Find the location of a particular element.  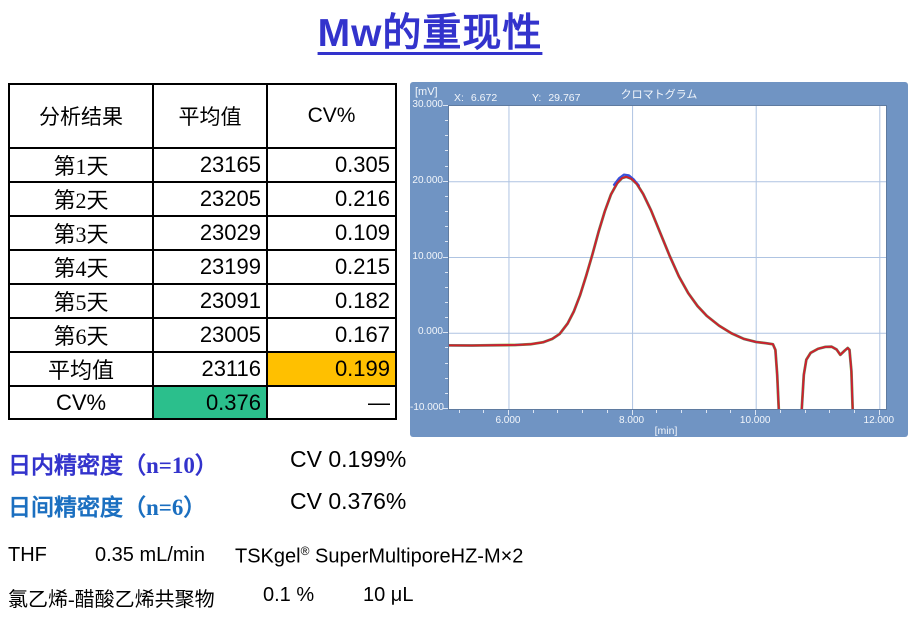

mean-value-cell: 0.376 is located at coordinates (210, 402).